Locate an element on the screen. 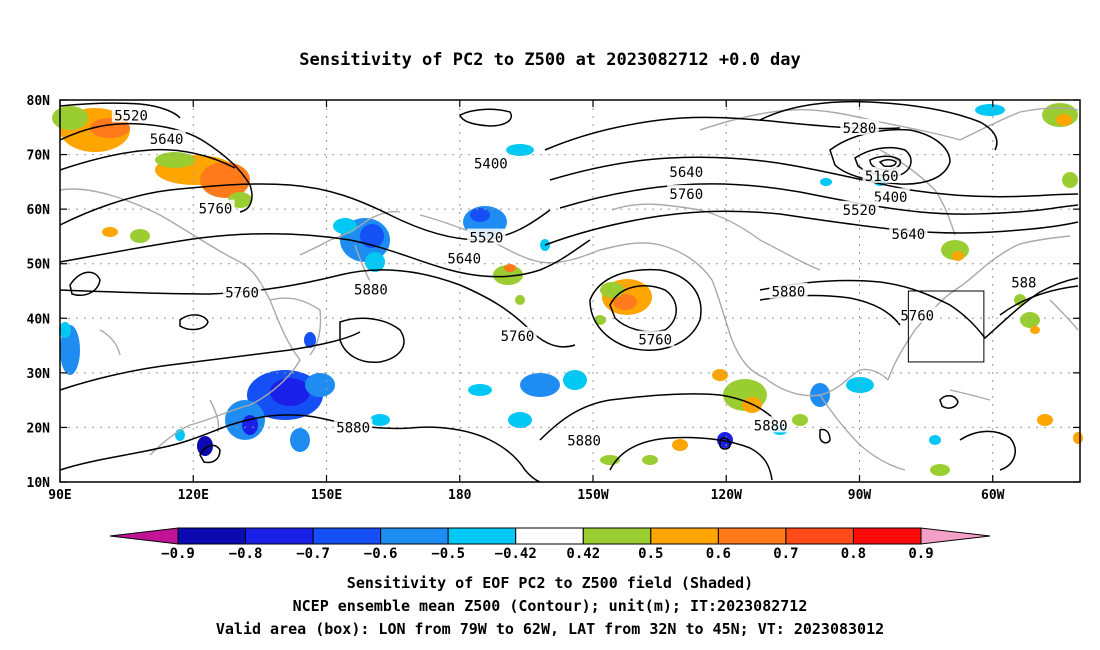 Image resolution: width=1100 pixels, height=650 pixels. lat-label: 20N is located at coordinates (39, 428).